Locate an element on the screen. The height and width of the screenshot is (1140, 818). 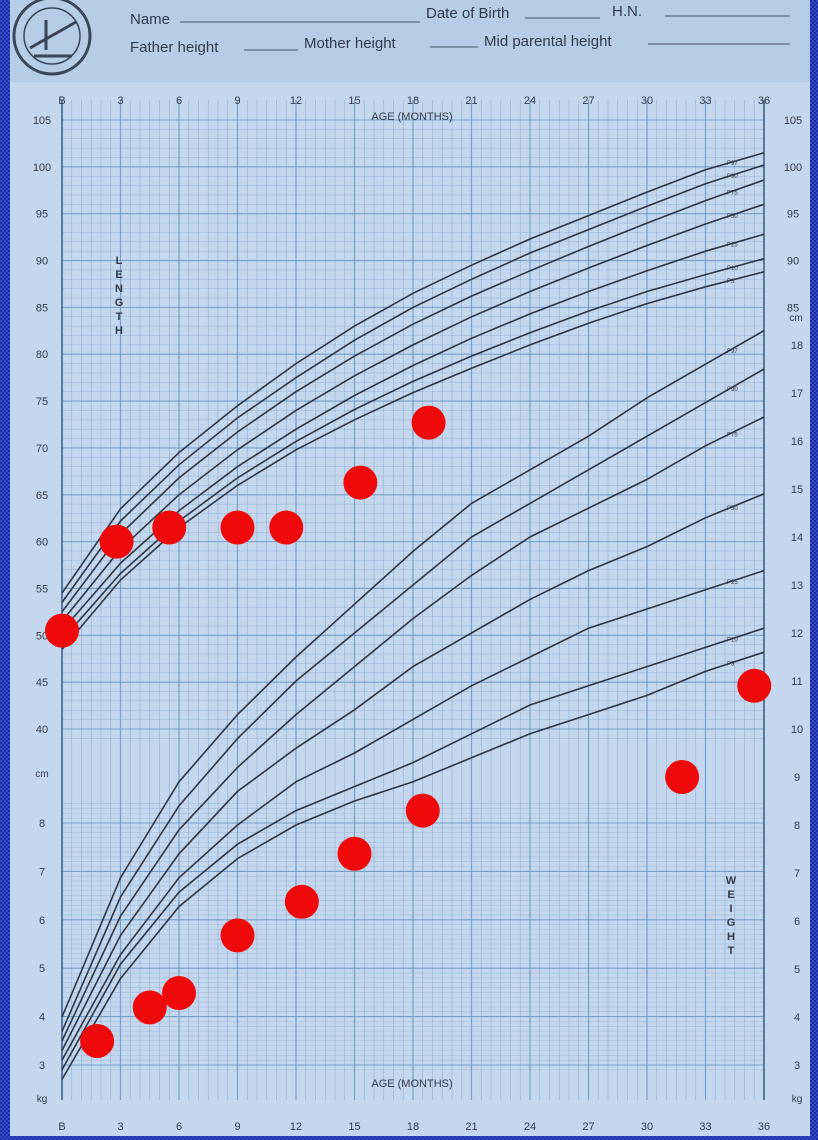
x-tick-label-bottom: 30 is located at coordinates (647, 1127).